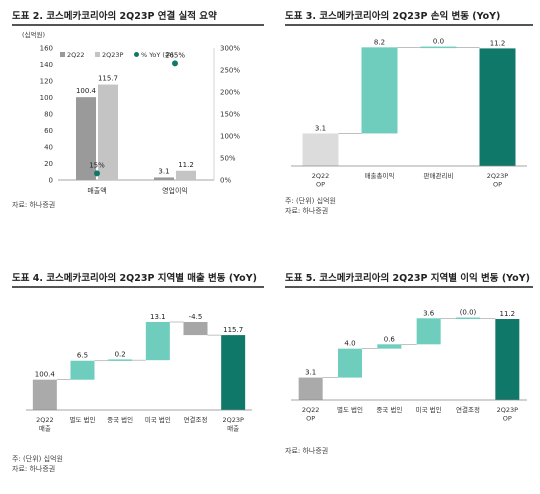 The image size is (540, 494). I want to click on x-tick-label: 별도 법인, so click(350, 409).